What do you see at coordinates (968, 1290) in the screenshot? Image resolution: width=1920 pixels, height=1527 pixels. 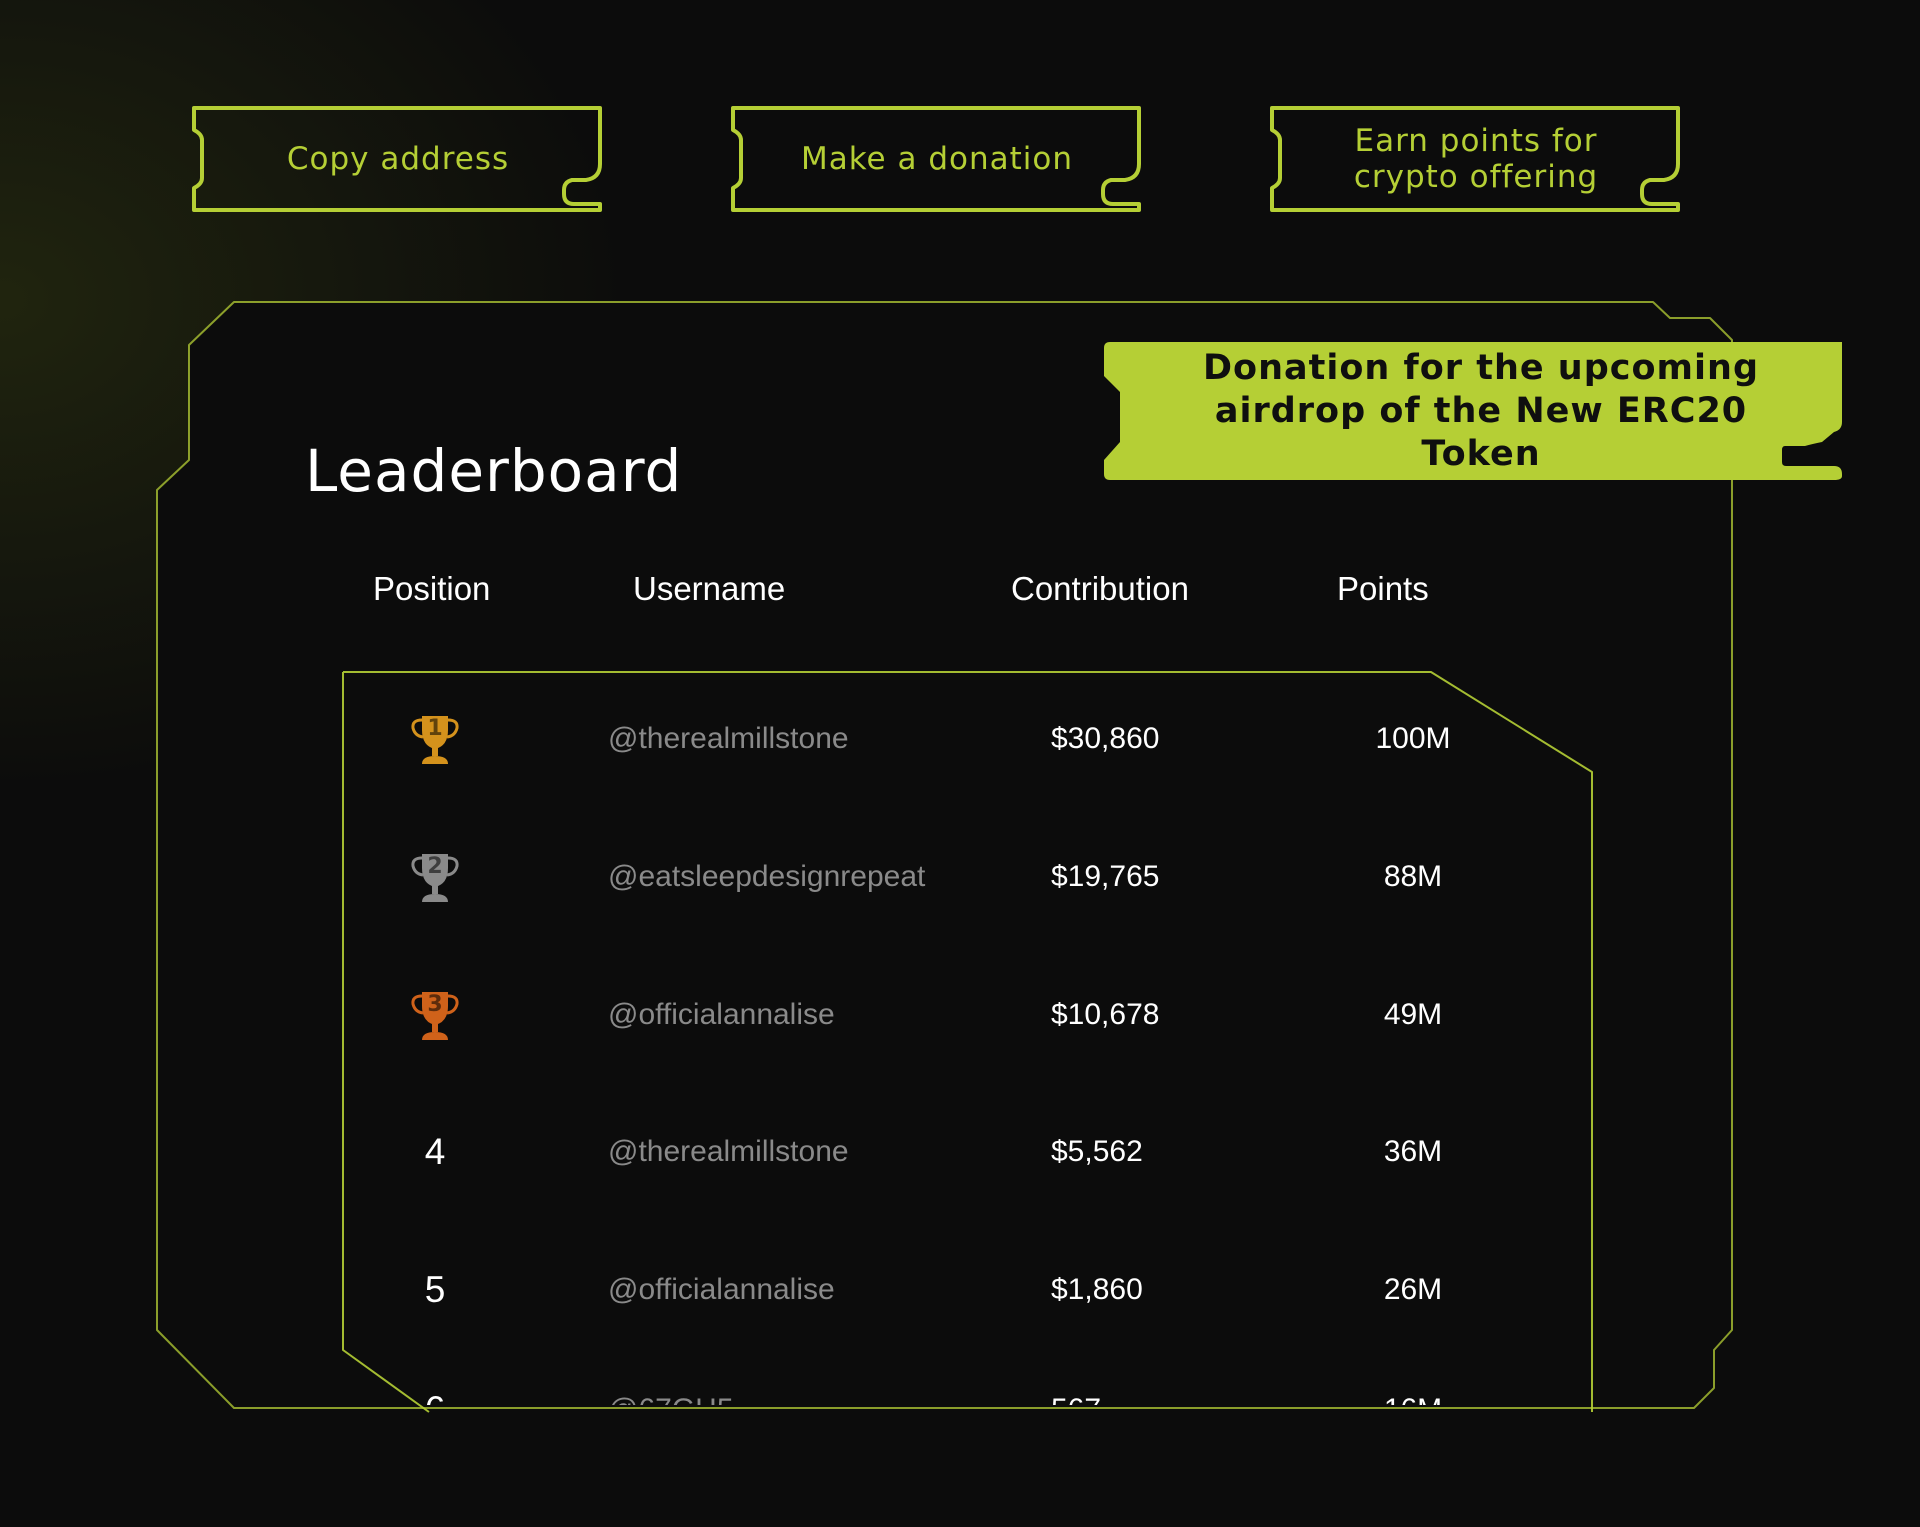 I see `table-row: 5 @officialannalise $1,860 26M` at bounding box center [968, 1290].